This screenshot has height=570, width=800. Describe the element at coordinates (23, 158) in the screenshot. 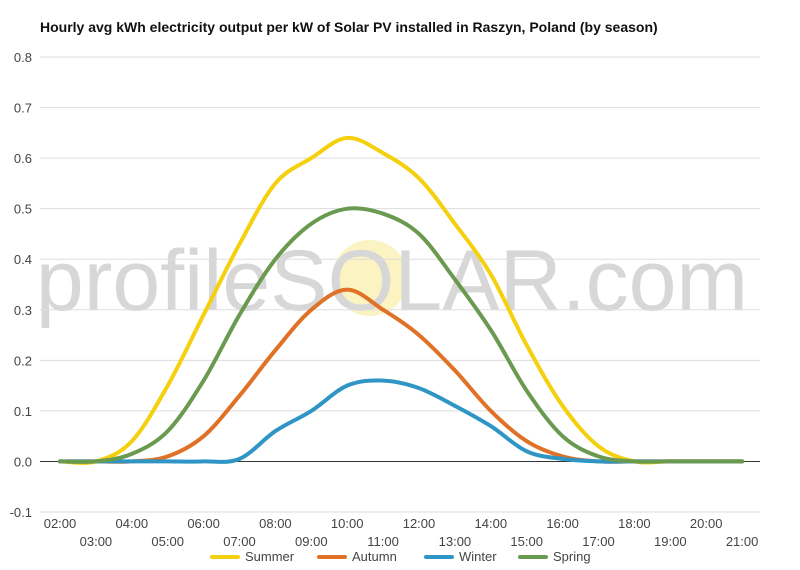

I see `y-tick-label: 0.6` at that location.